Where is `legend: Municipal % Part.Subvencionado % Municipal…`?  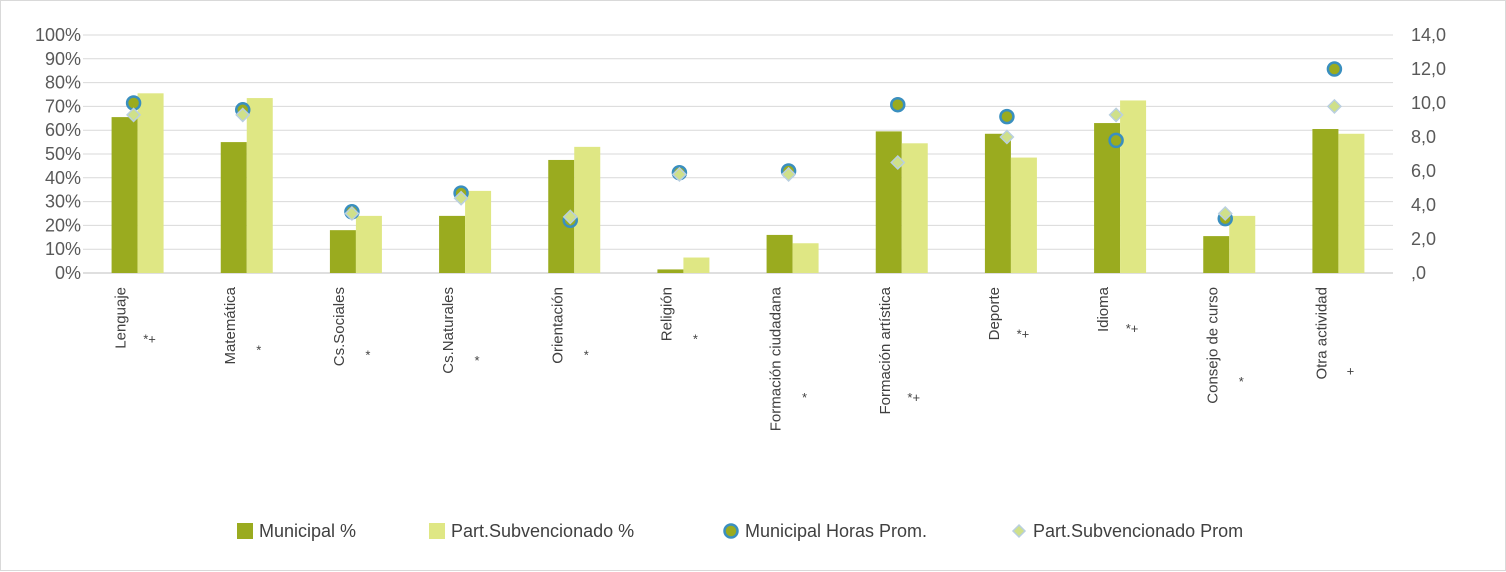 legend: Municipal % Part.Subvencionado % Municipal… is located at coordinates (740, 531).